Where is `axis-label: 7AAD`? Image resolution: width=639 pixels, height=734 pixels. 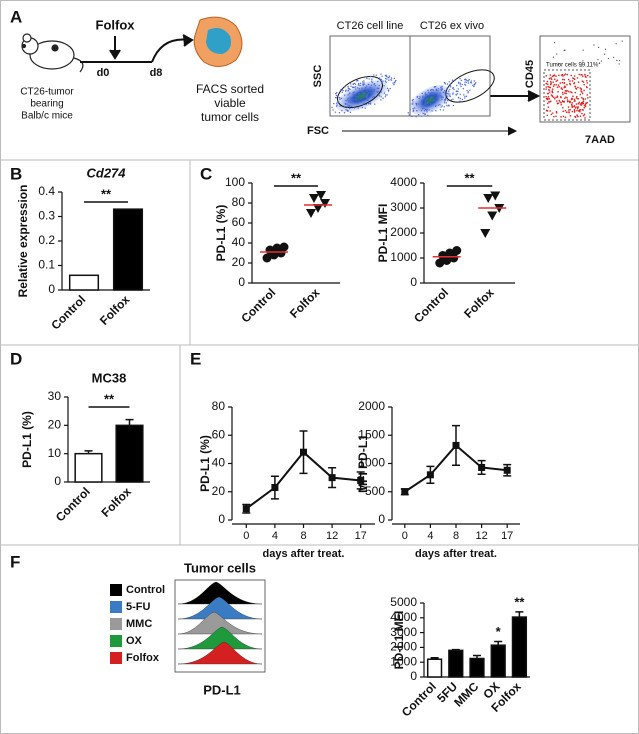
axis-label: 7AAD is located at coordinates (600, 140).